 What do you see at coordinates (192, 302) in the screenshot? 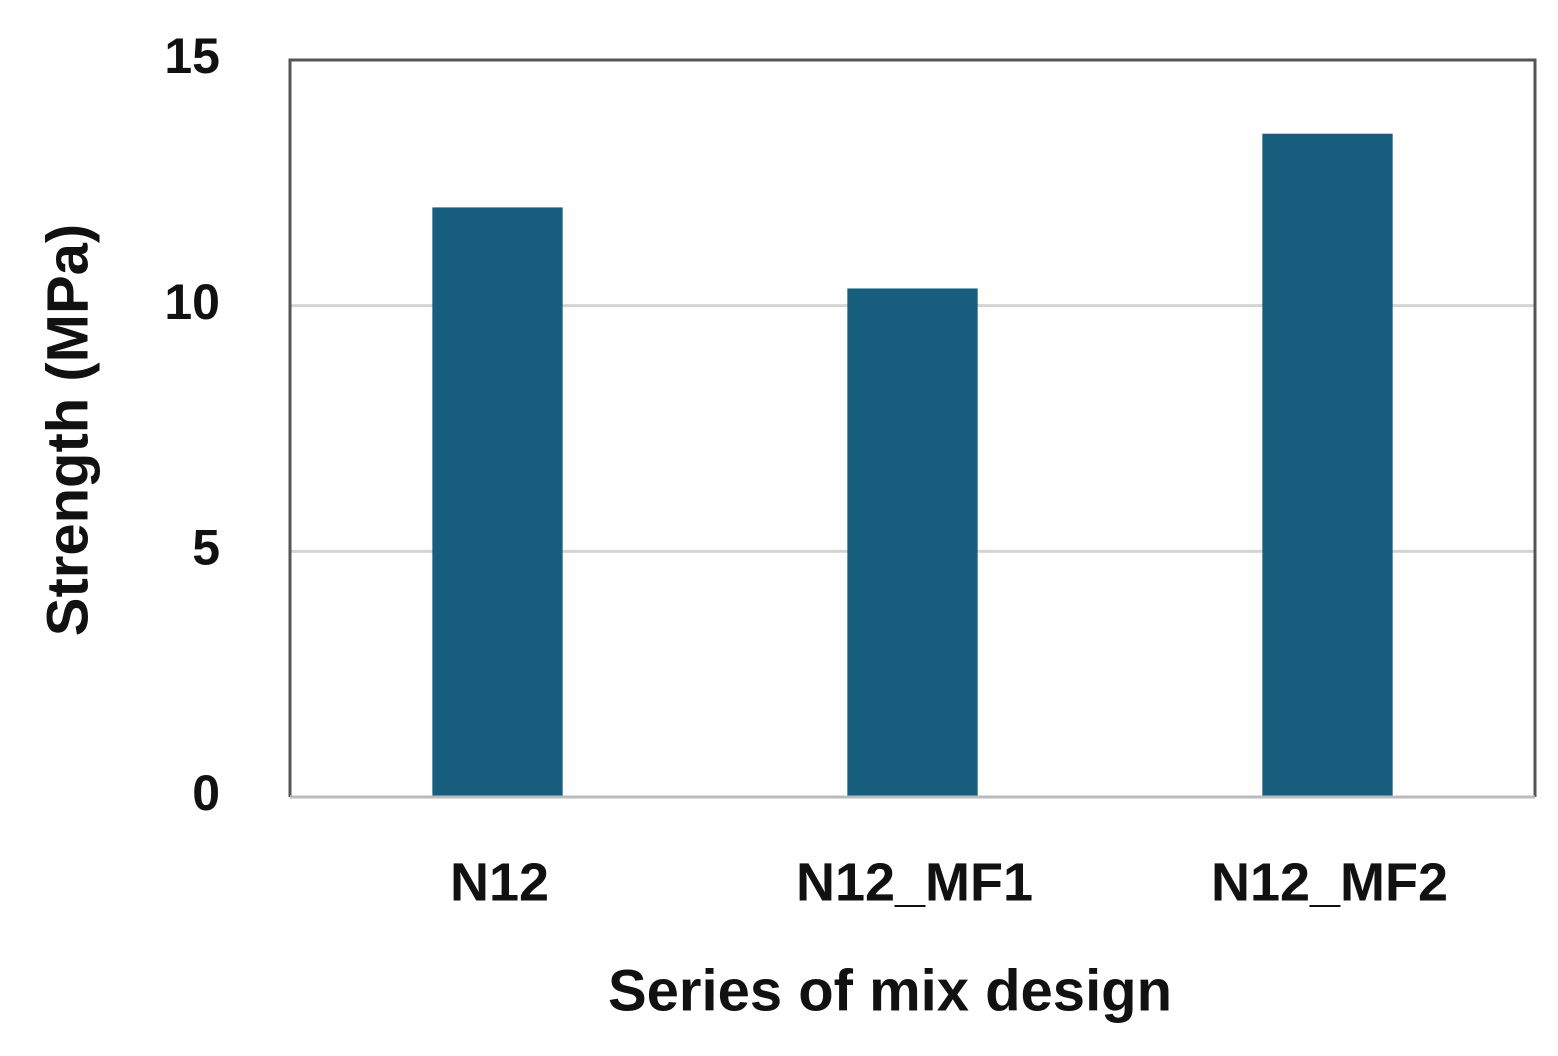
I see `y-tick-label: 10` at bounding box center [192, 302].